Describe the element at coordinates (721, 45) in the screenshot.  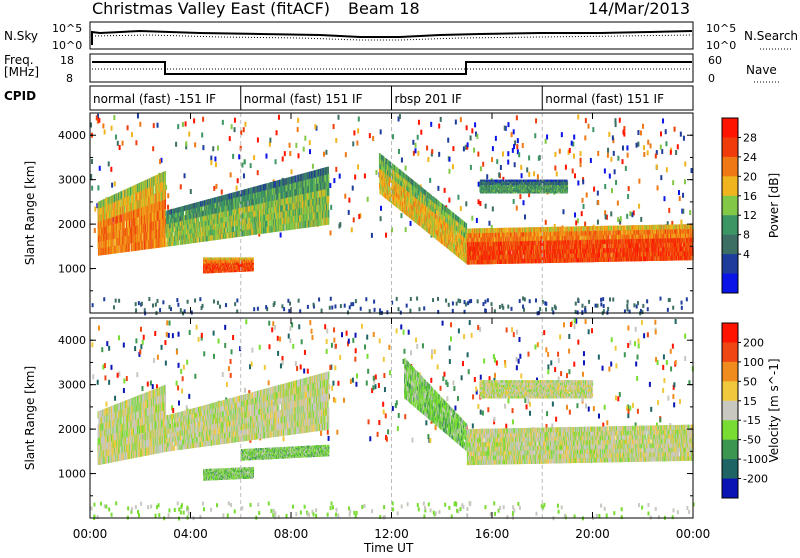
I see `nsearch-tick-bottom: 10^0` at that location.